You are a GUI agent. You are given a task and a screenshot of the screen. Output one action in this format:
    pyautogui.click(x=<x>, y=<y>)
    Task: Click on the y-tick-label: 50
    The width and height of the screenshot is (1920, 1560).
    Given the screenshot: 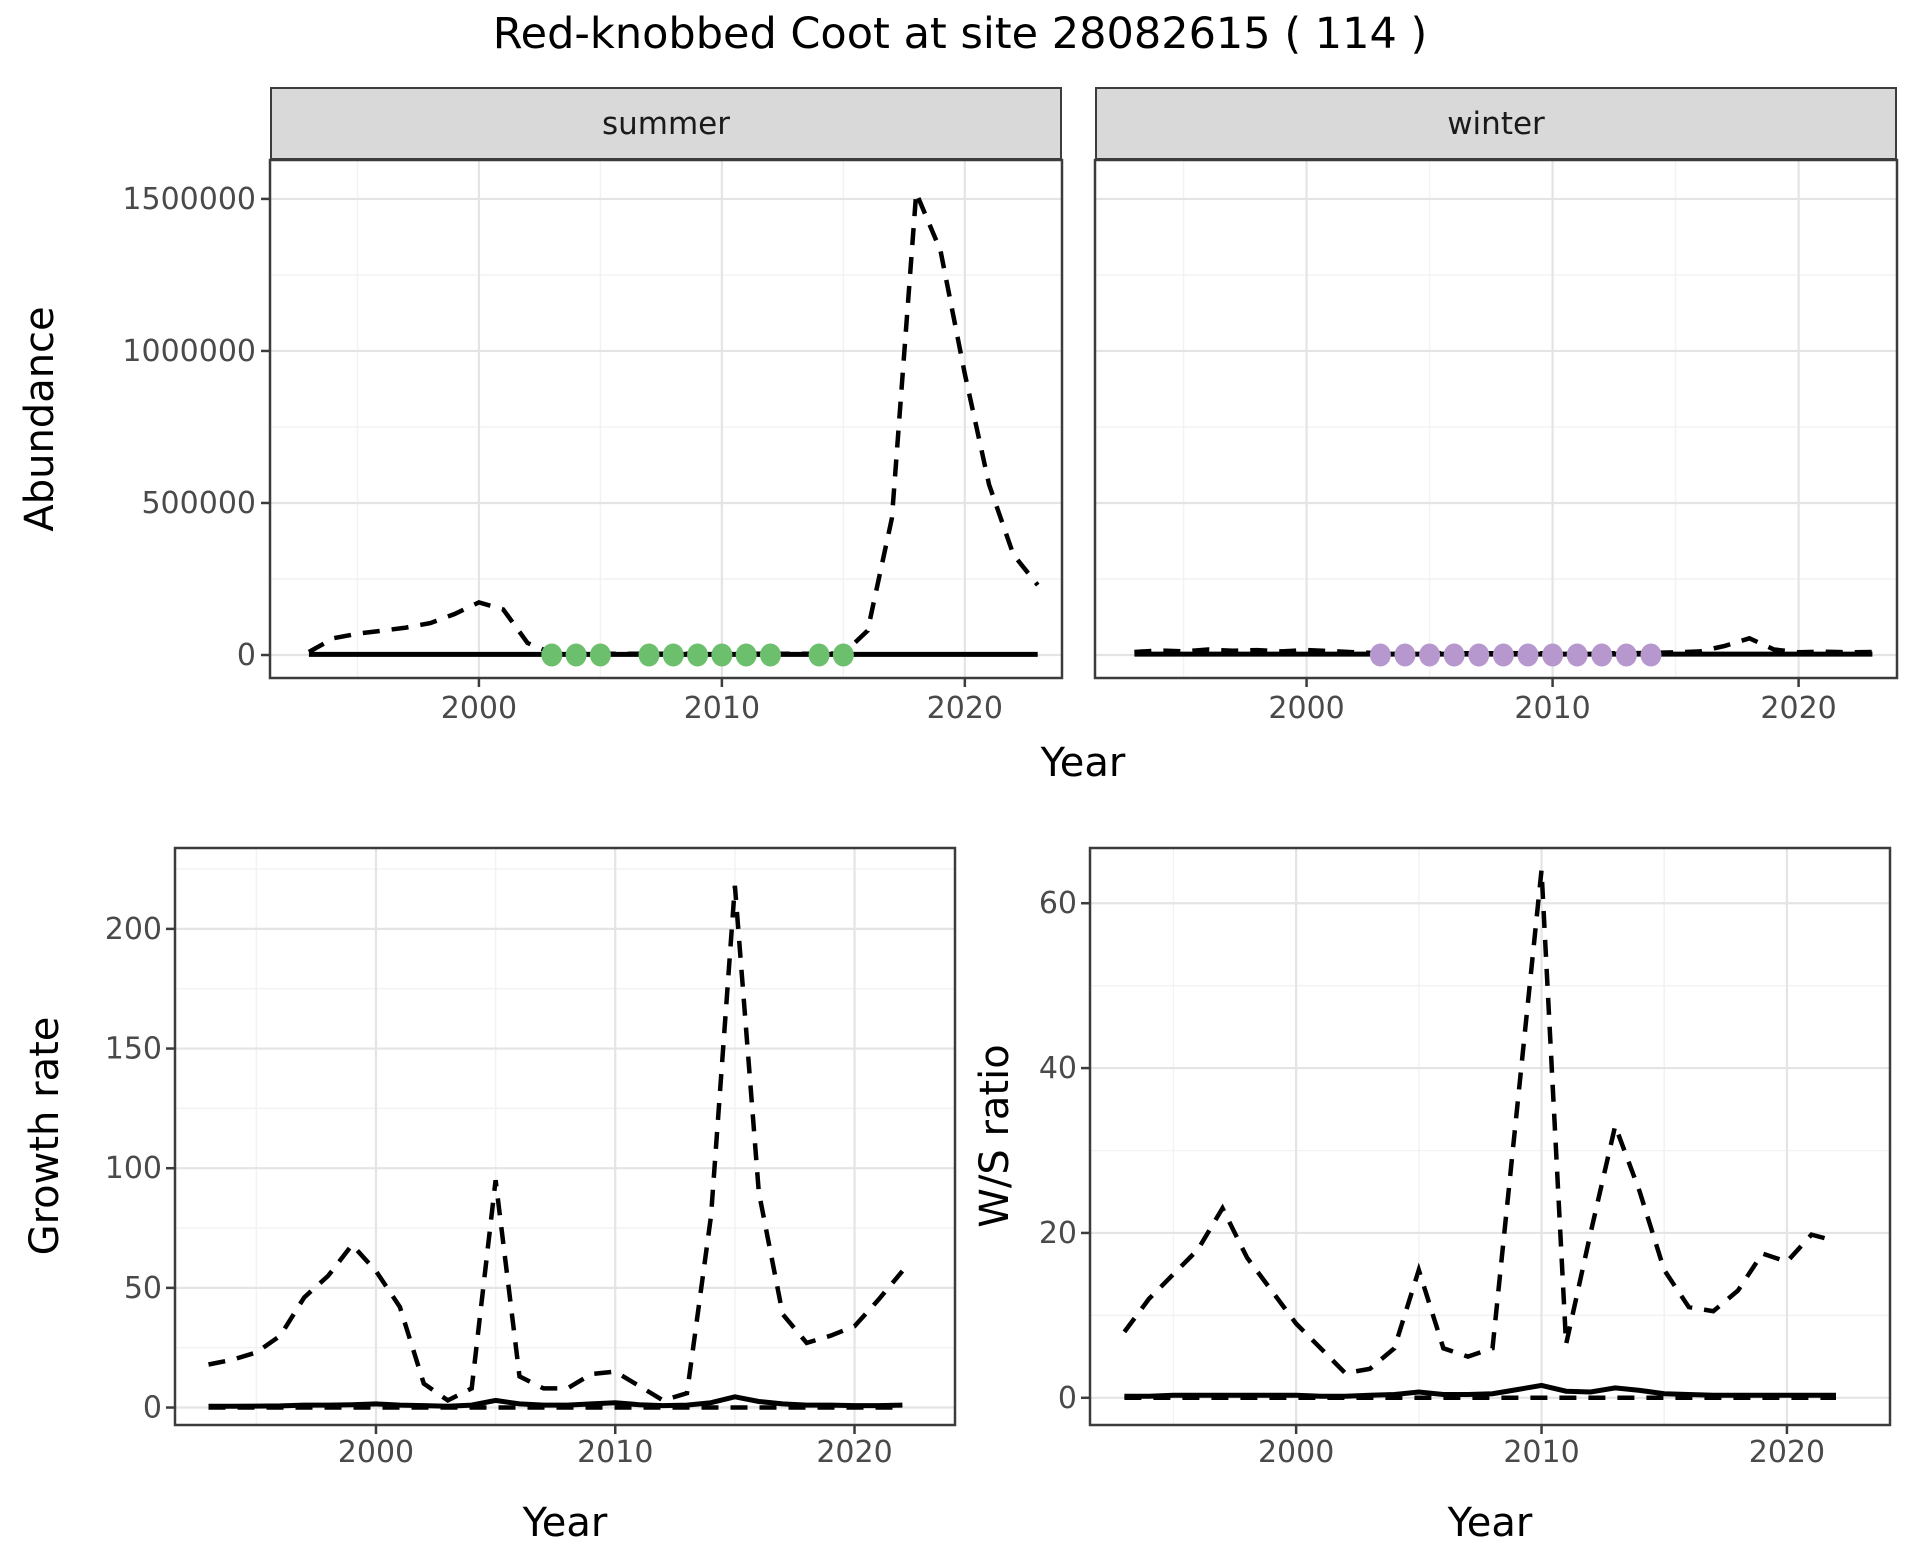 What is the action you would take?
    pyautogui.click(x=143, y=1288)
    